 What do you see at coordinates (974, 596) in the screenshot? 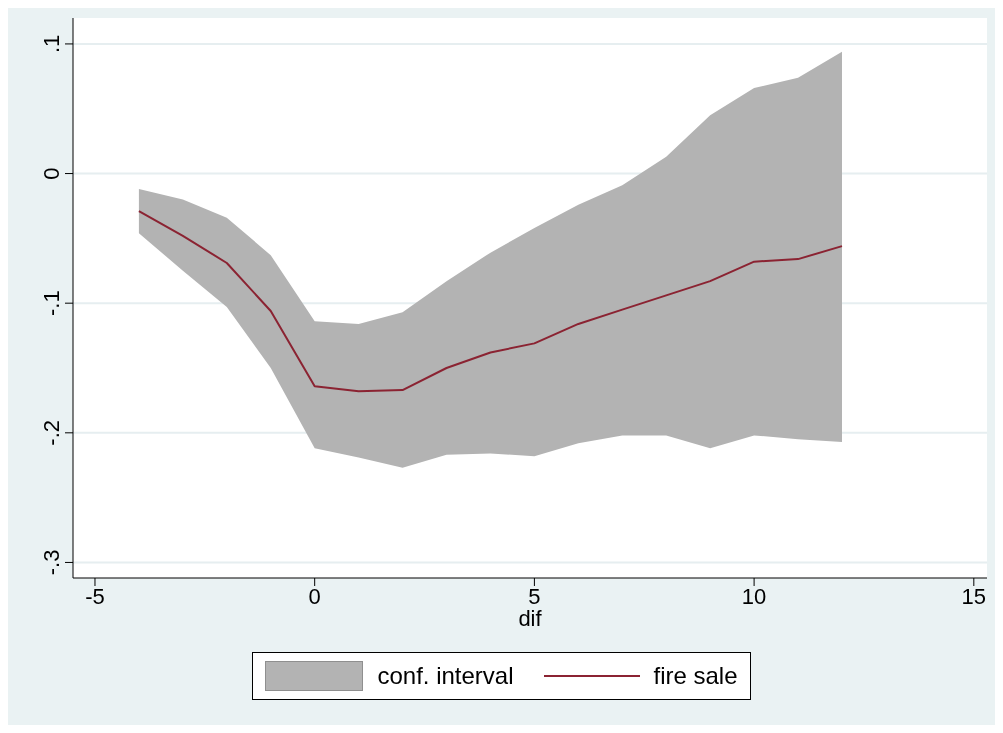
I see `x-tick-label: 15` at bounding box center [974, 596].